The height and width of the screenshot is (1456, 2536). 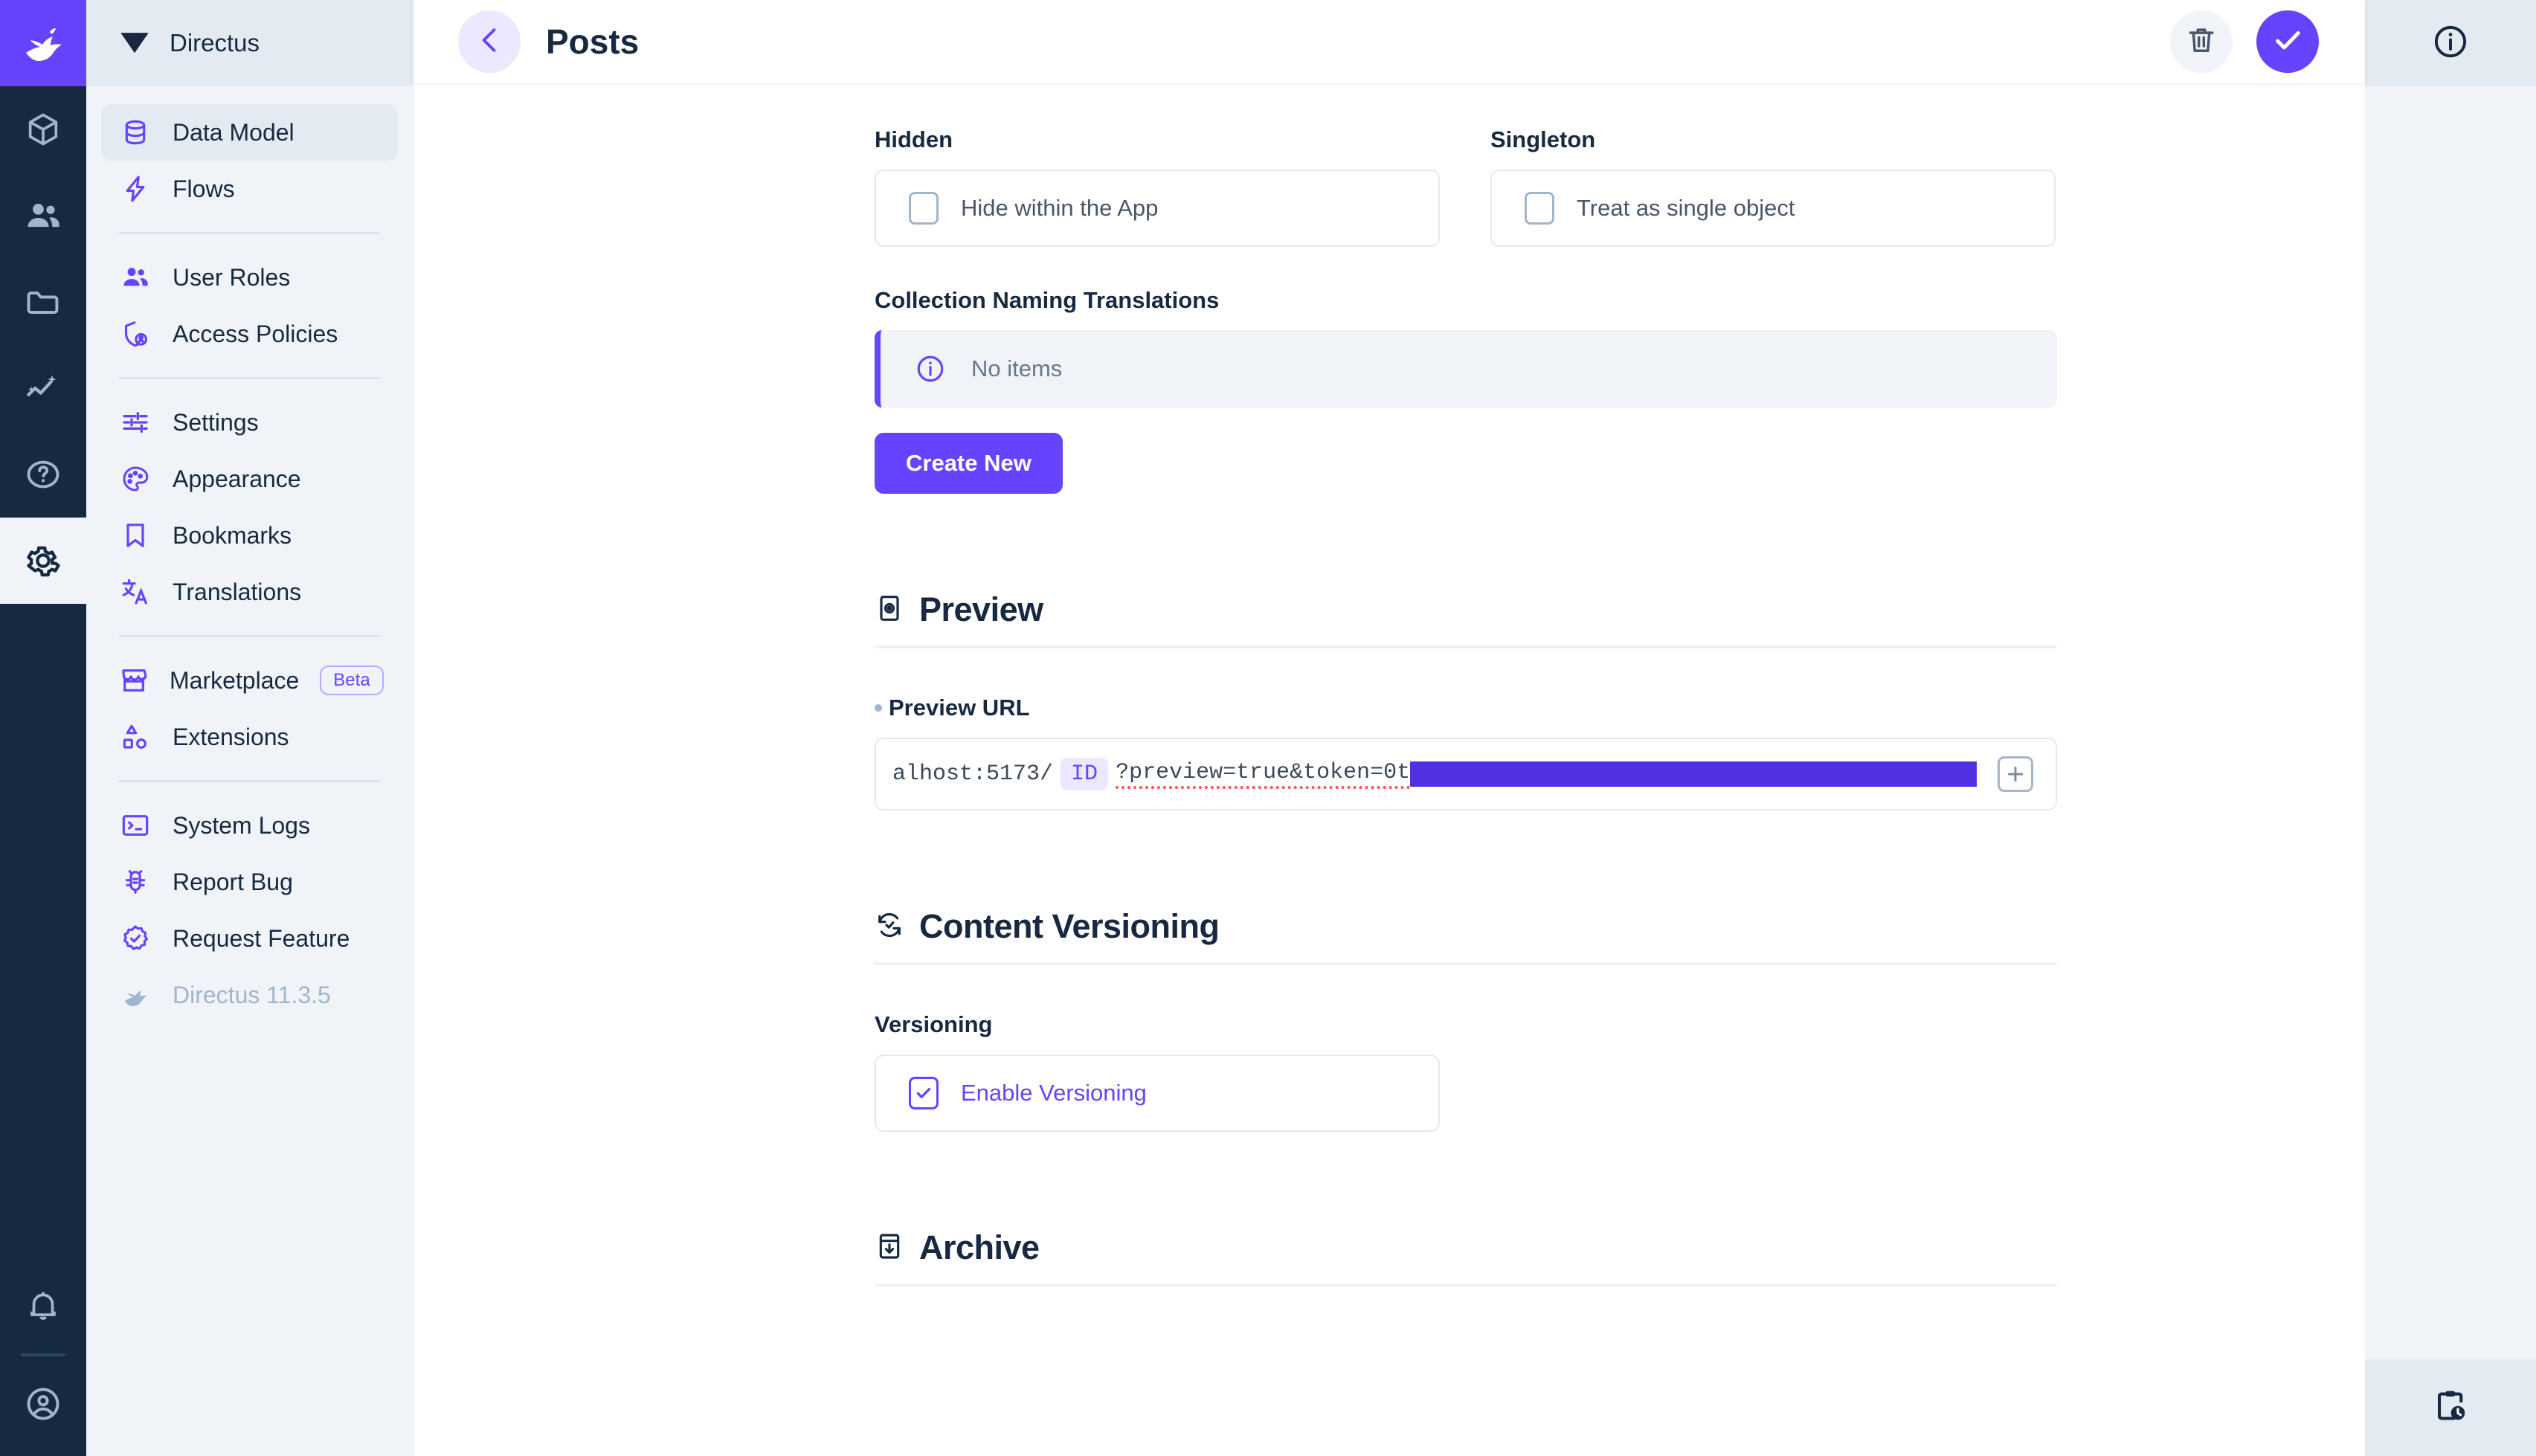 What do you see at coordinates (43, 475) in the screenshot?
I see `rail-item-docs` at bounding box center [43, 475].